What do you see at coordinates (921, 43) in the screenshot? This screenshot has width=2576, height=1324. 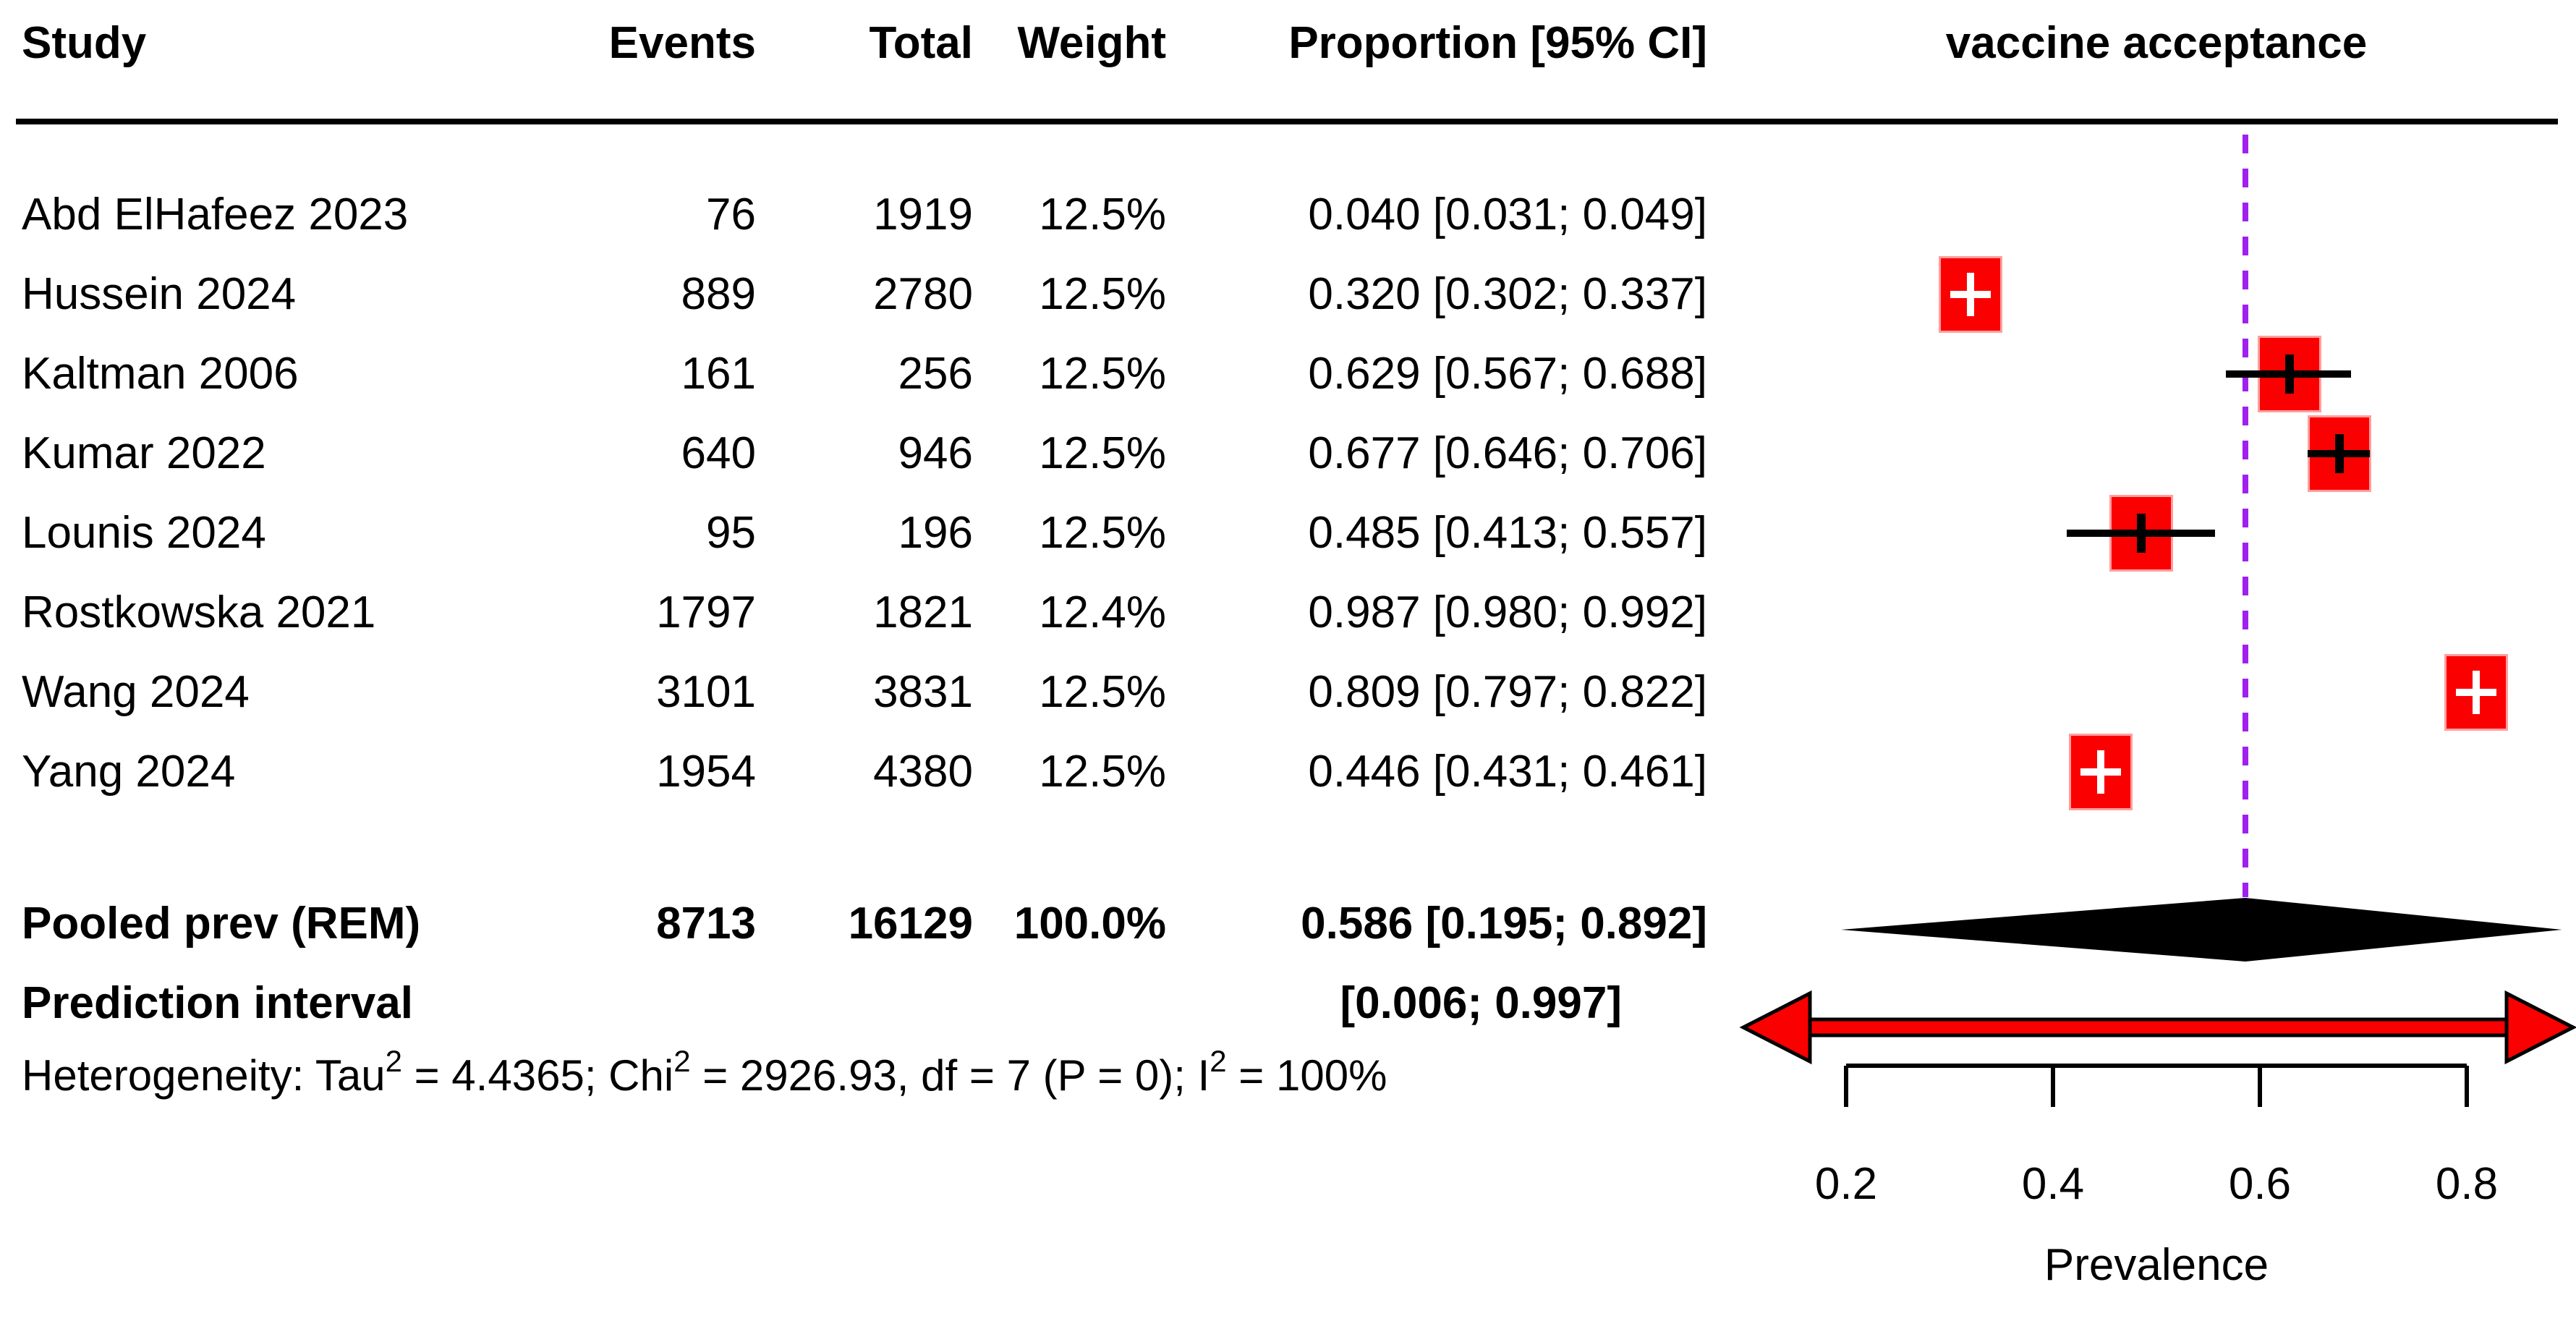 I see `header-total: Total` at bounding box center [921, 43].